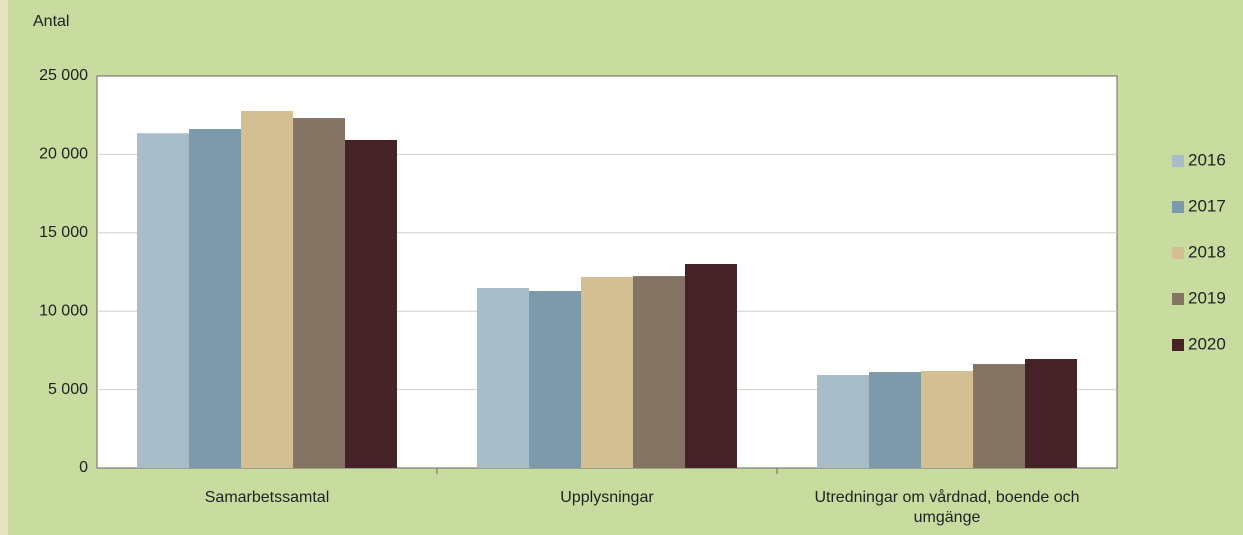 The height and width of the screenshot is (535, 1243). I want to click on legend-label: 2016, so click(1207, 159).